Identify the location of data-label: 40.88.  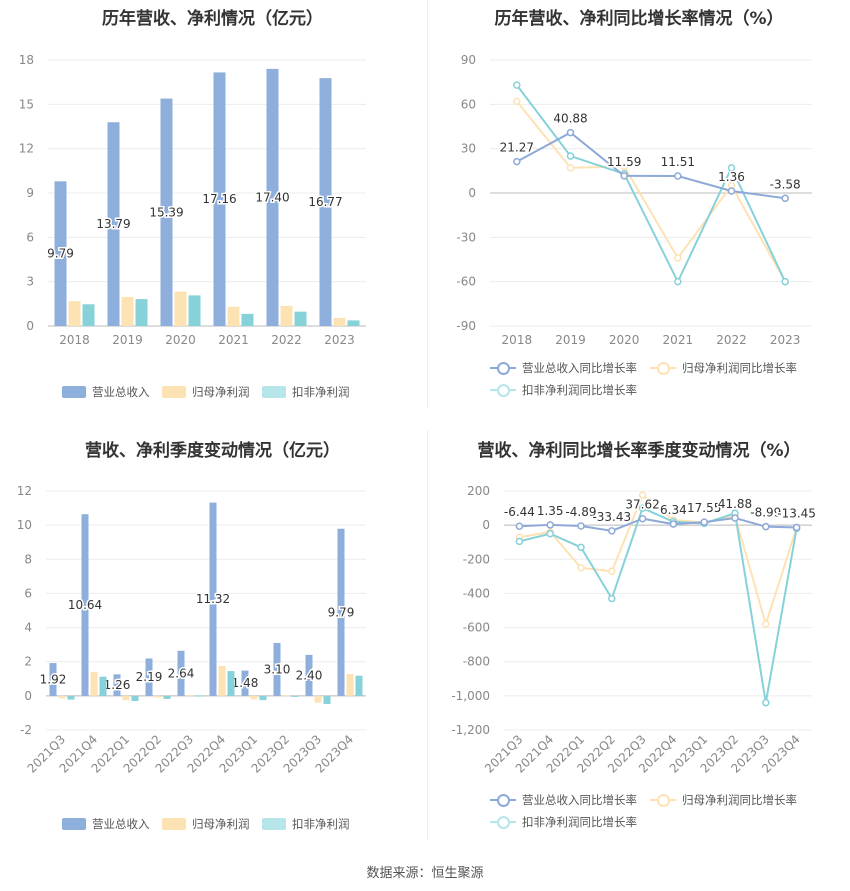
(570, 119).